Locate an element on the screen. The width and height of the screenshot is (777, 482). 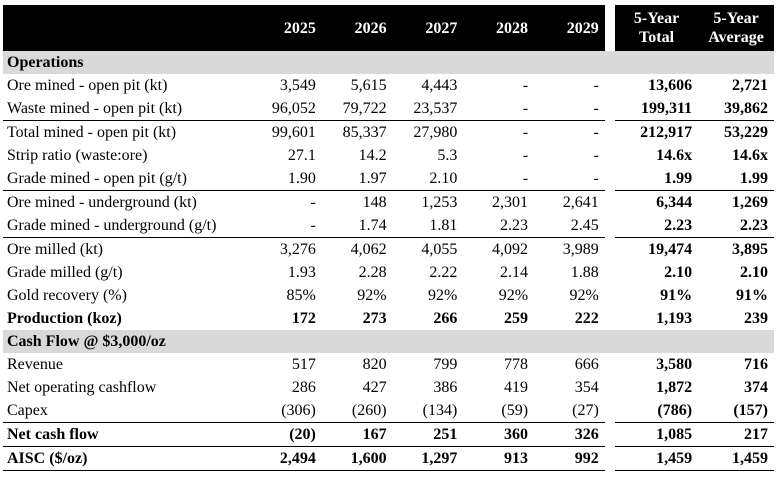
year-value-2026: 4,062 is located at coordinates (357, 249).